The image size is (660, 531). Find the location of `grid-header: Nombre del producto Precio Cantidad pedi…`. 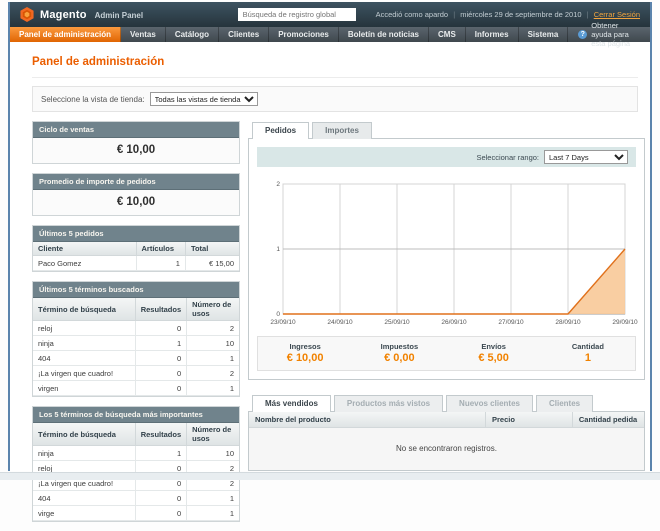

grid-header: Nombre del producto Precio Cantidad pedi… is located at coordinates (446, 420).